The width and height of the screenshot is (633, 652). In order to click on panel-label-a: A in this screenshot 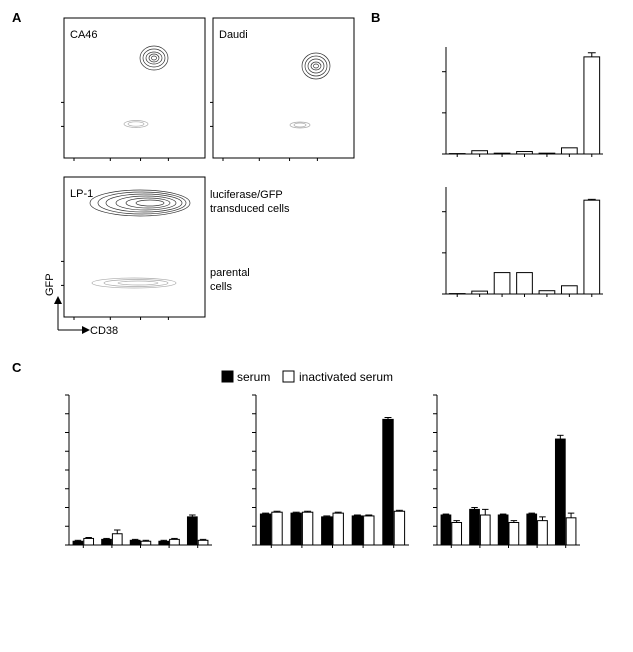, I will do `click(17, 17)`.